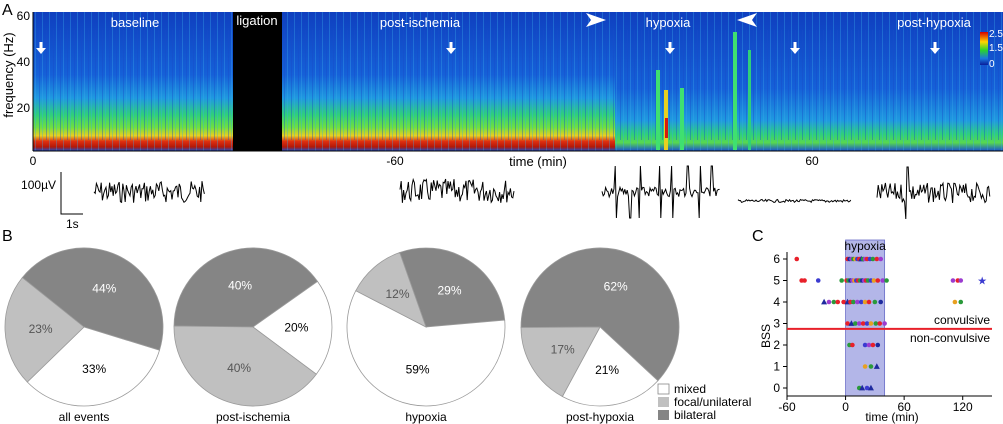 This screenshot has width=1003, height=424. Describe the element at coordinates (33, 161) in the screenshot. I see `x-tick-label: 0` at that location.